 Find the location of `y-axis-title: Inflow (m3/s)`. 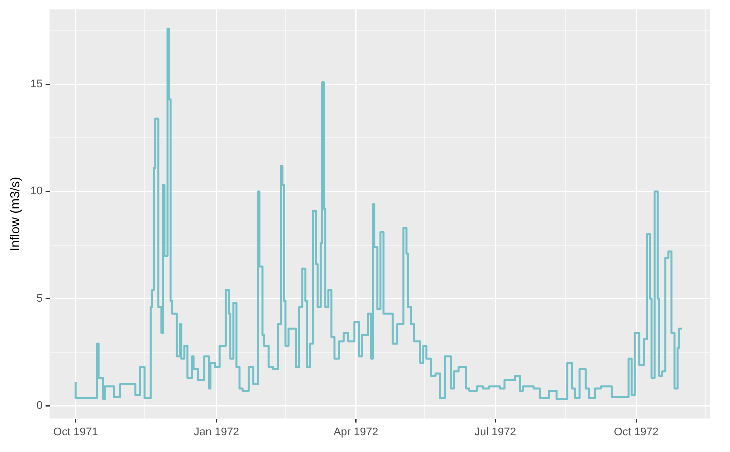

y-axis-title: Inflow (m3/s) is located at coordinates (14, 214).